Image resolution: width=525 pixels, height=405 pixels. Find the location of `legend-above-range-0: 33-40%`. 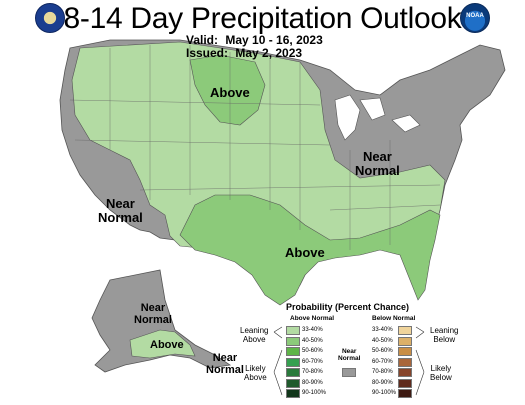

legend-above-range-0: 33-40% is located at coordinates (312, 330).